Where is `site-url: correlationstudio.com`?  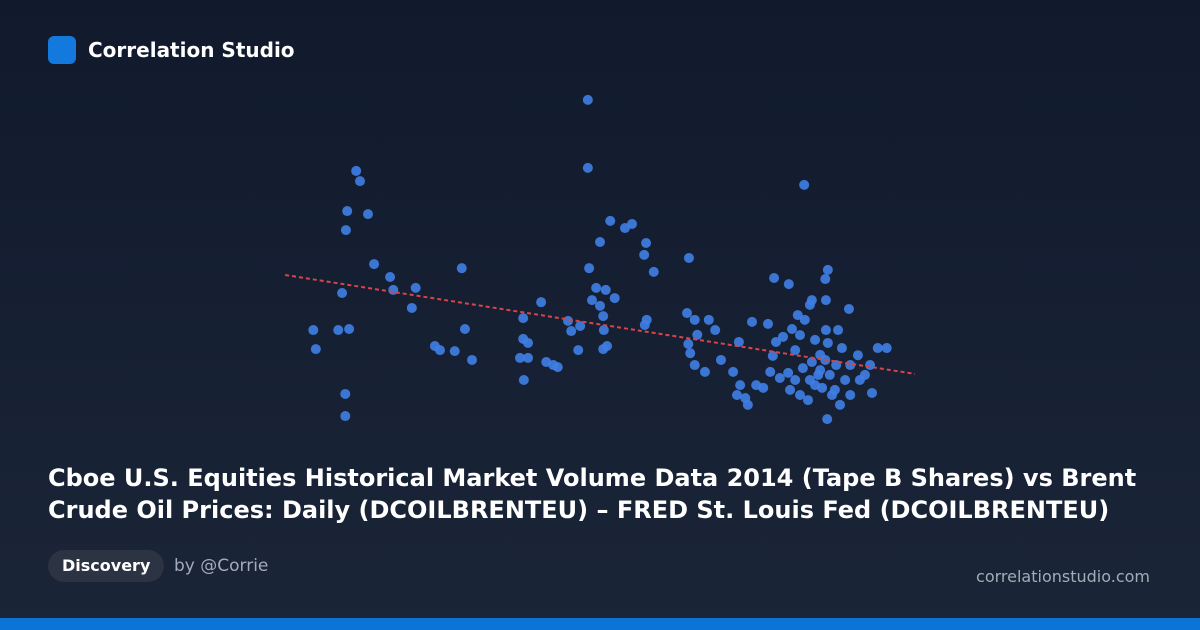 site-url: correlationstudio.com is located at coordinates (1063, 576).